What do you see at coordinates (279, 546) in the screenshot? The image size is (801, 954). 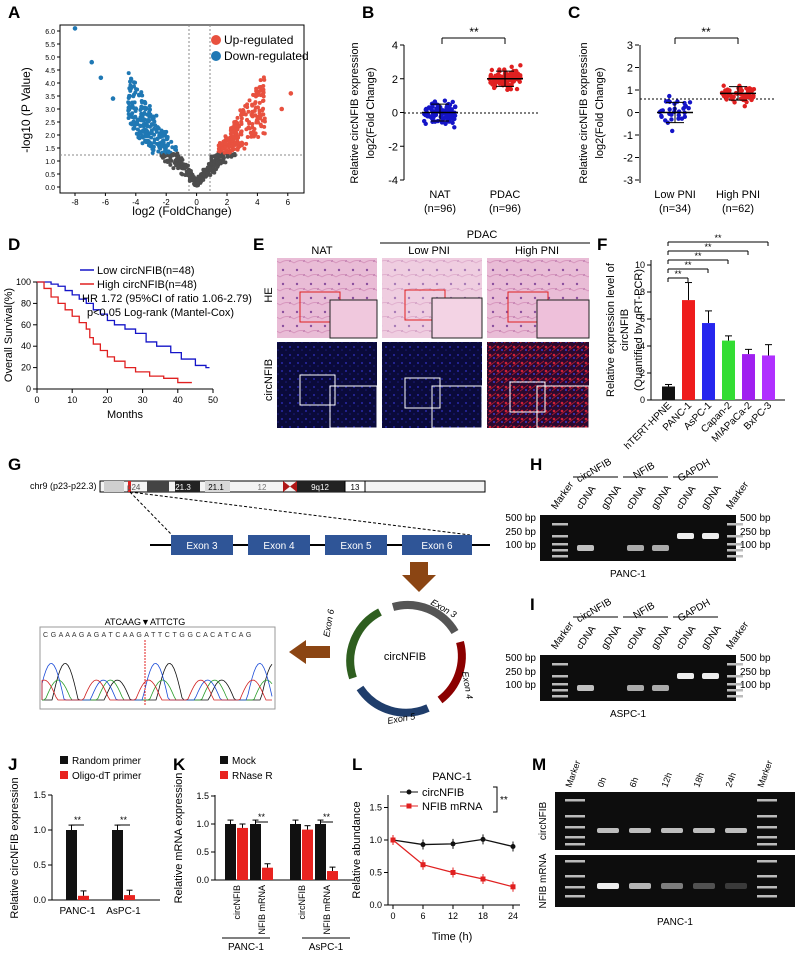 I see `exon-4-label: Exon 4` at bounding box center [279, 546].